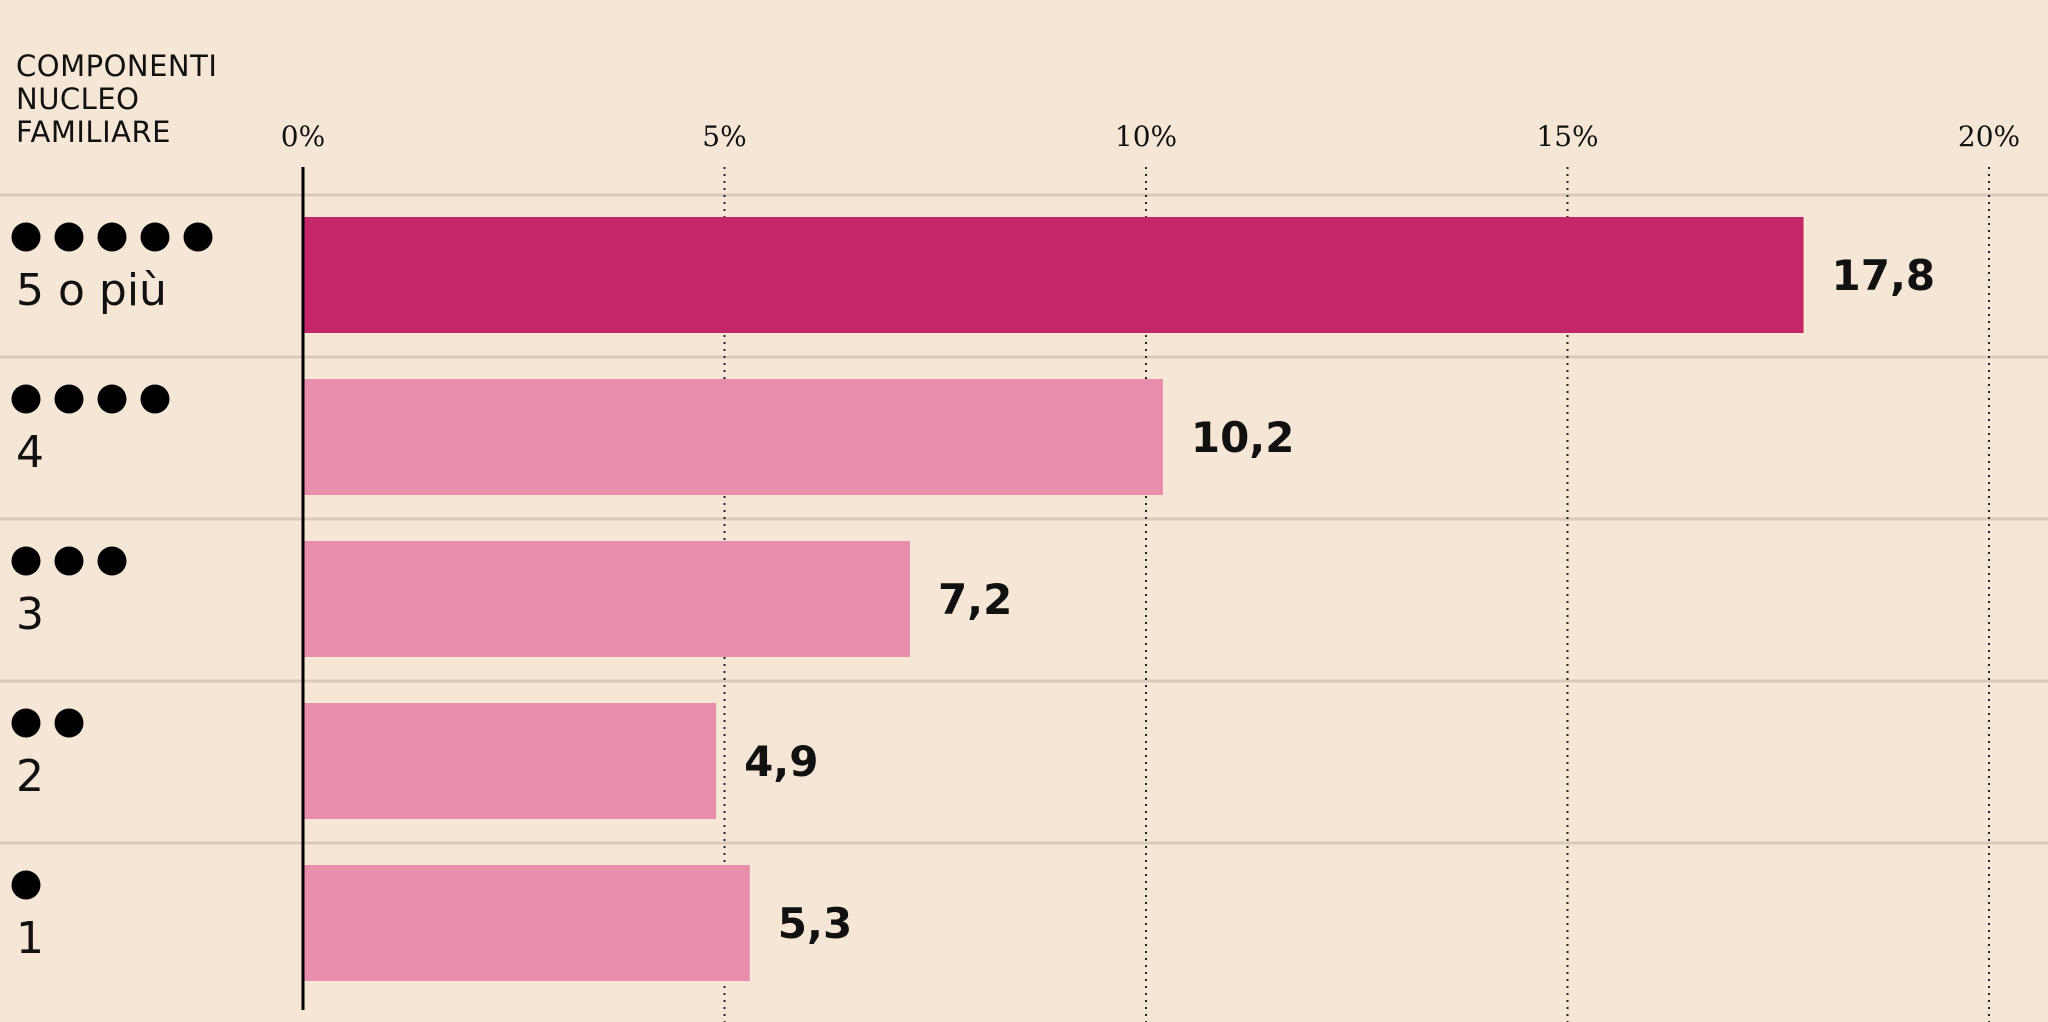 The height and width of the screenshot is (1022, 2048). Describe the element at coordinates (78, 99) in the screenshot. I see `title-line: NUCLEO` at that location.